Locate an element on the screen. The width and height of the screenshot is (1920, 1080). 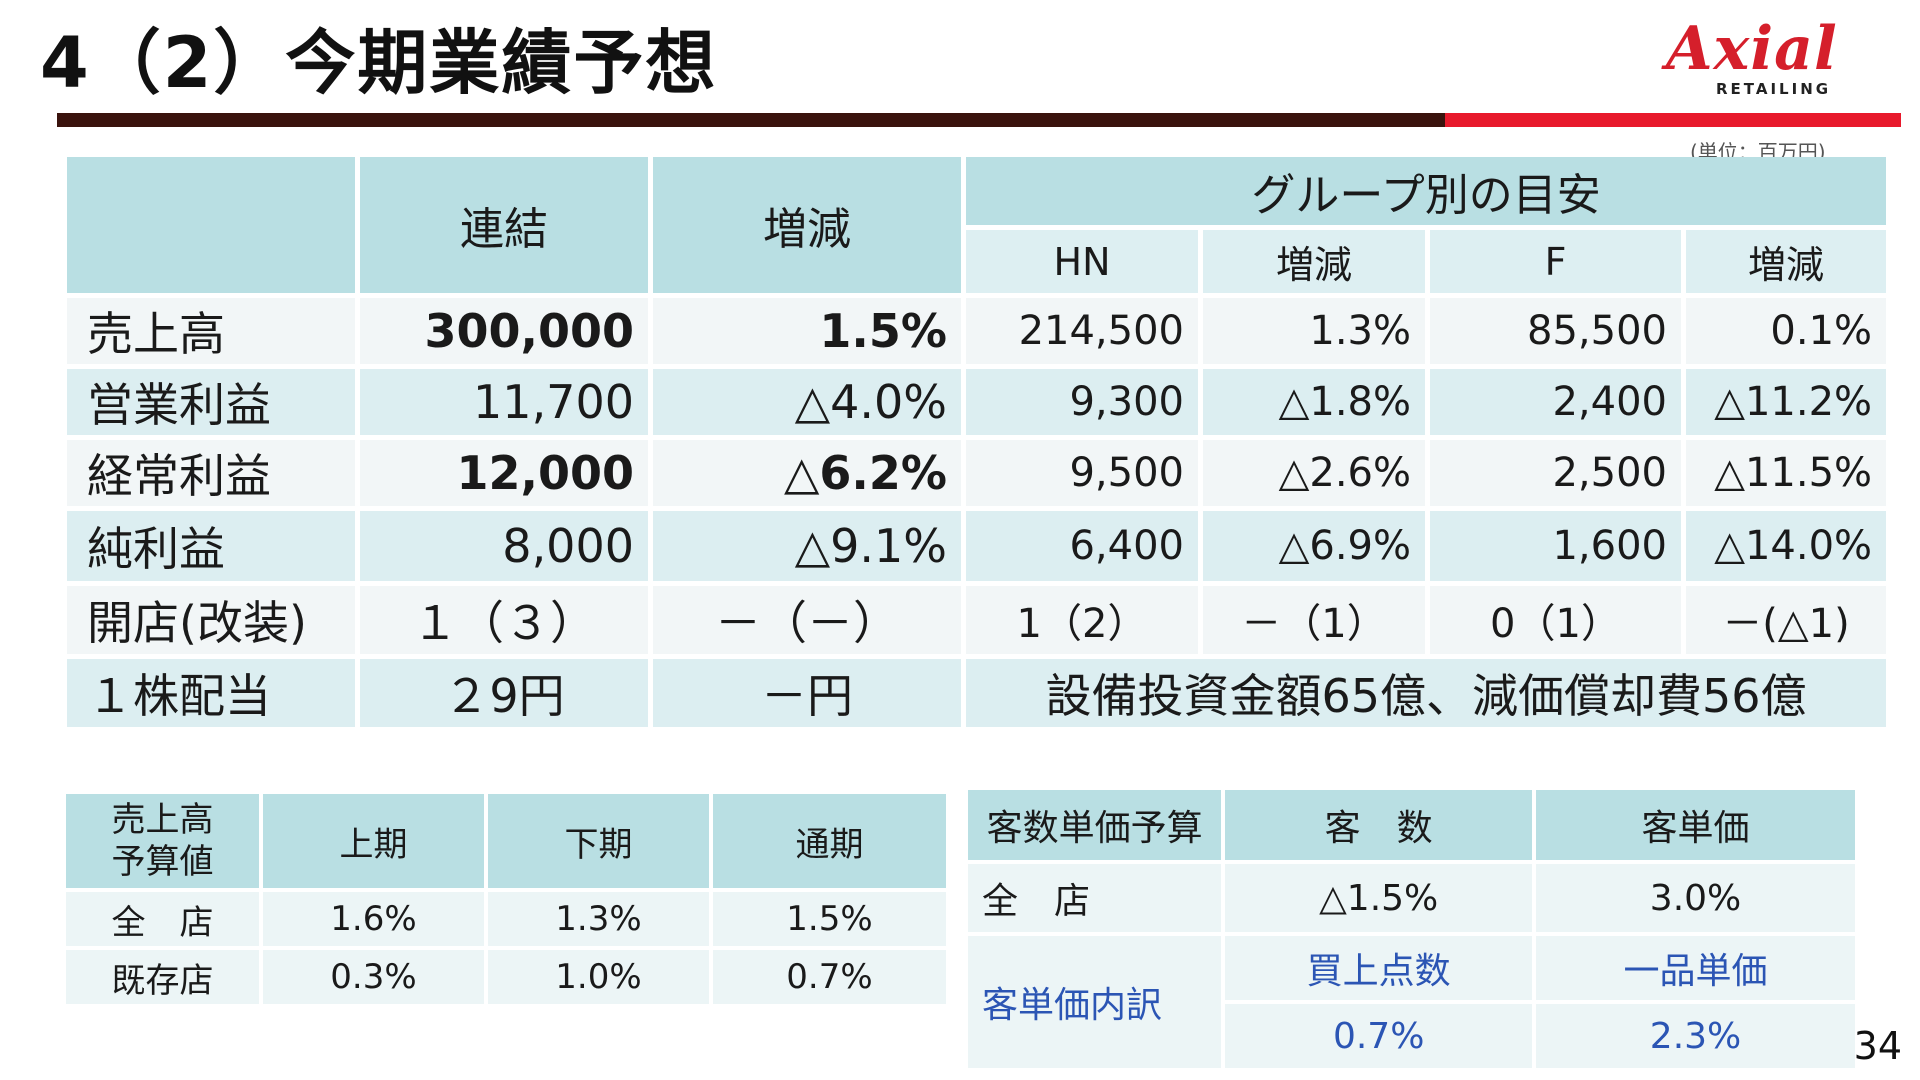
header-consolidated: 連結 is located at coordinates (504, 225).